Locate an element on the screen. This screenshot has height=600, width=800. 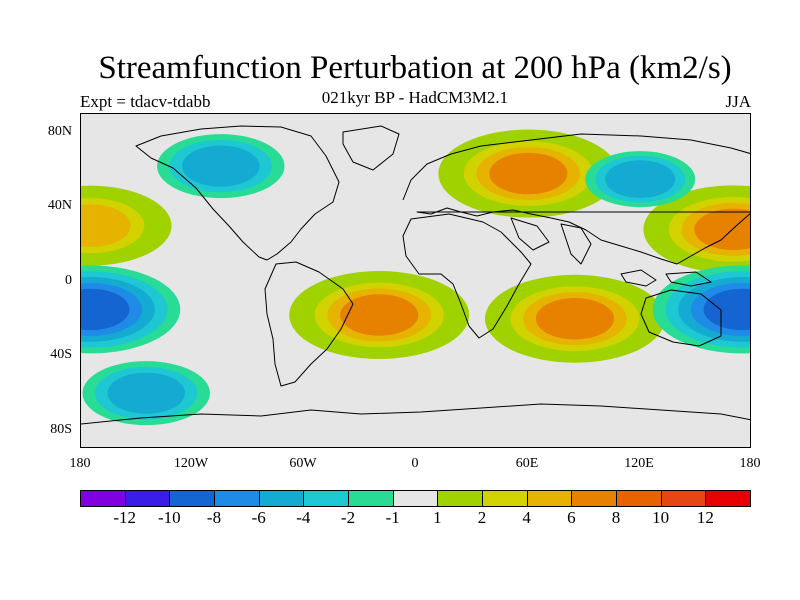
colorbar-label: -12 is located at coordinates (124, 517).